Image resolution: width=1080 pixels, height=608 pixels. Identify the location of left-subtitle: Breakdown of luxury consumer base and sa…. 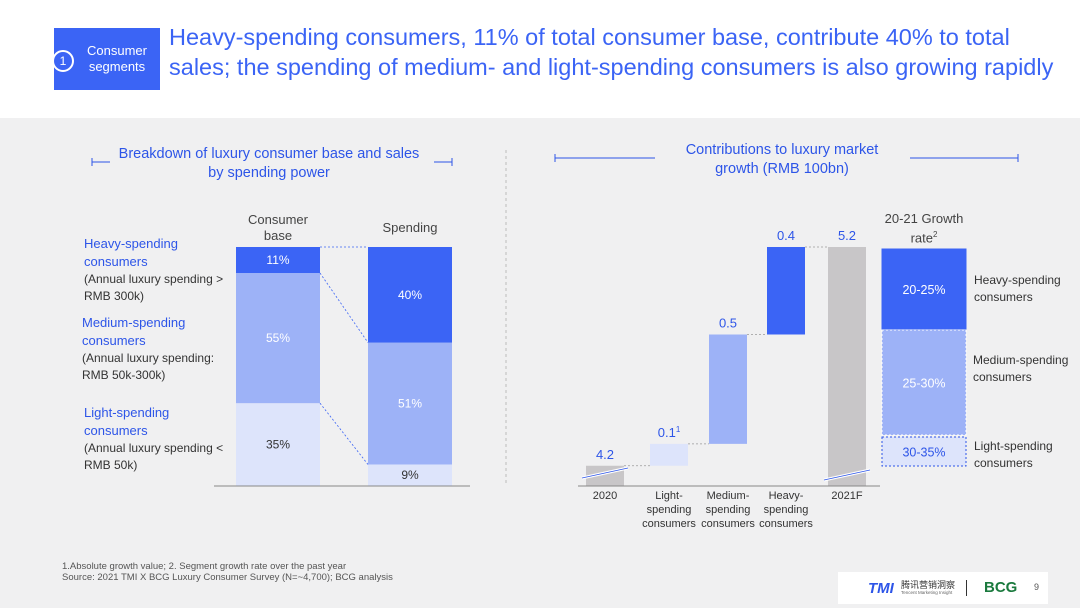
(269, 163).